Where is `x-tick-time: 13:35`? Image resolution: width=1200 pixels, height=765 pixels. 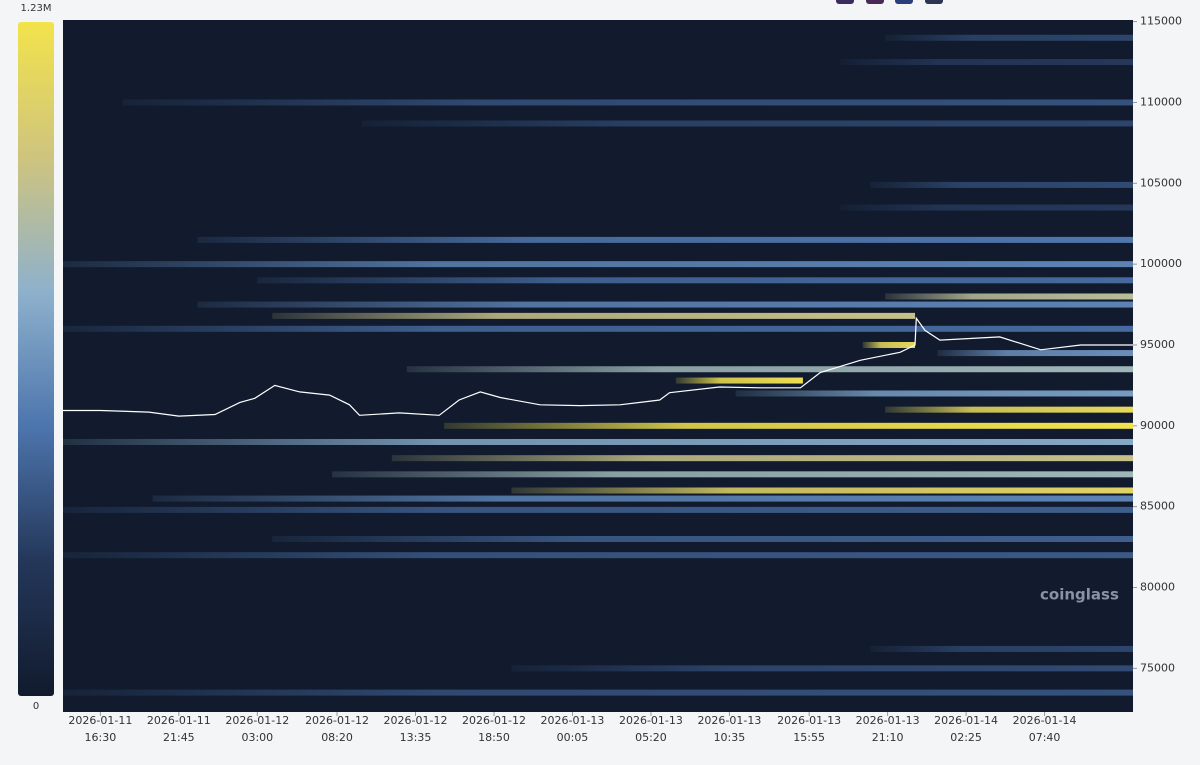
x-tick-time: 13:35 is located at coordinates (416, 737).